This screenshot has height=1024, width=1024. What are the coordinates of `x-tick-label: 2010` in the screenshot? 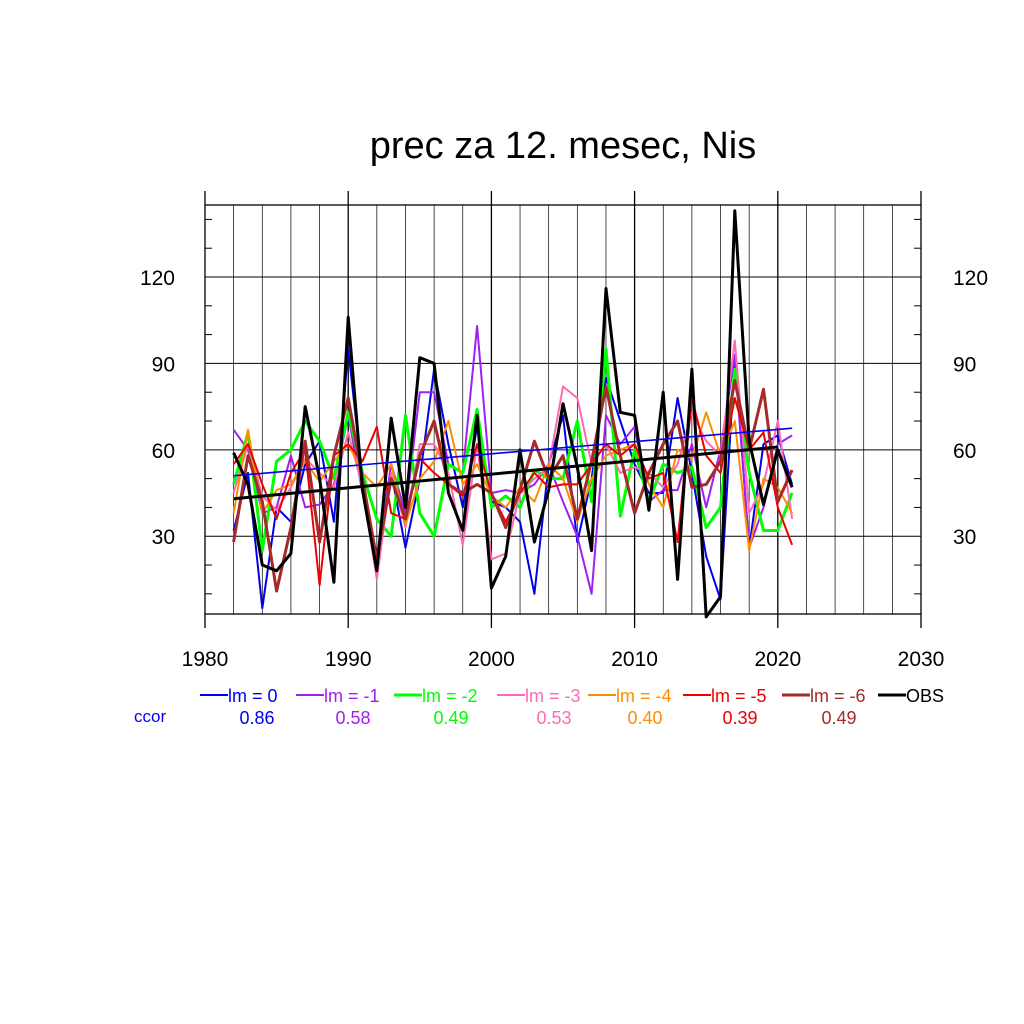 It's located at (634, 659).